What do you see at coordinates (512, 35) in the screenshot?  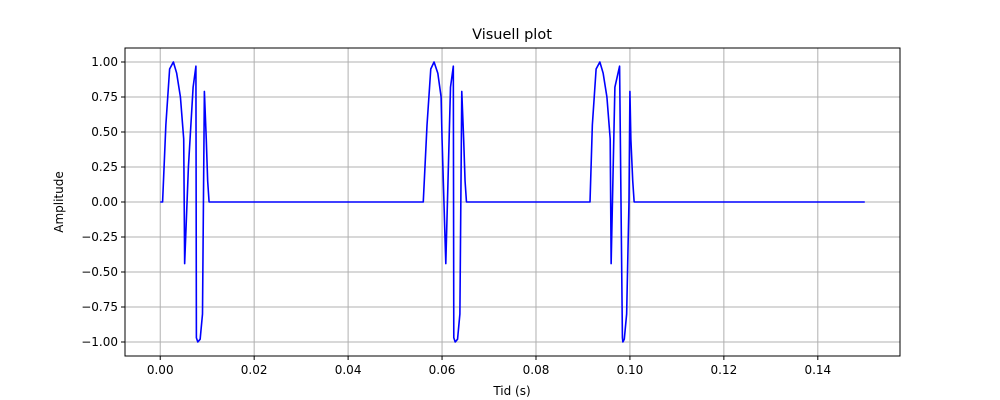 I see `chart-title: Visuell plot` at bounding box center [512, 35].